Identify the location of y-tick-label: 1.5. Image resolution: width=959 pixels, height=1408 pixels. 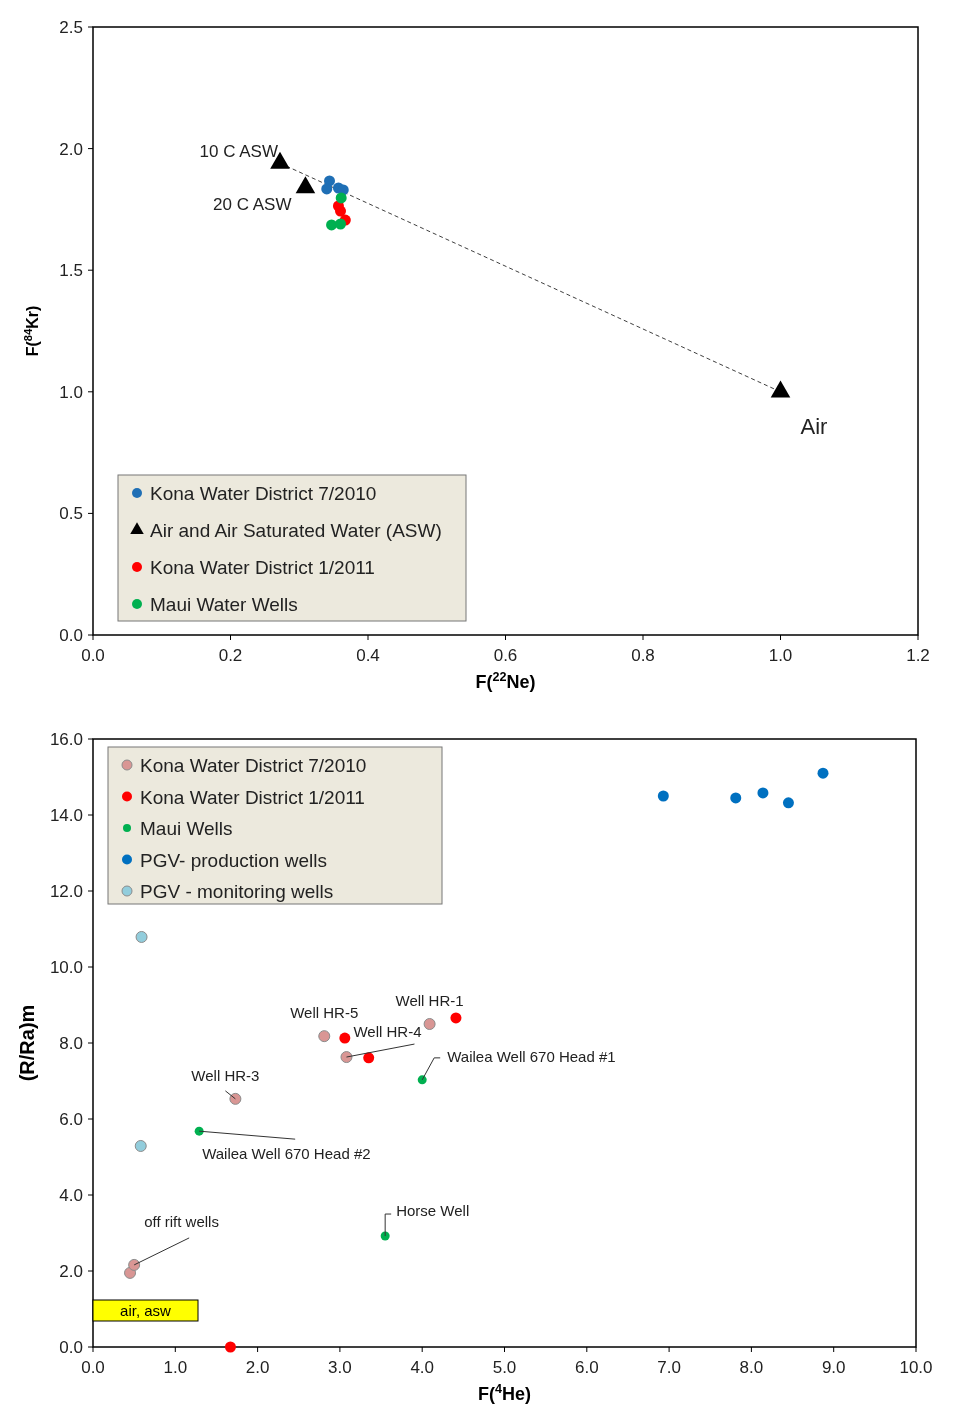
(71, 271).